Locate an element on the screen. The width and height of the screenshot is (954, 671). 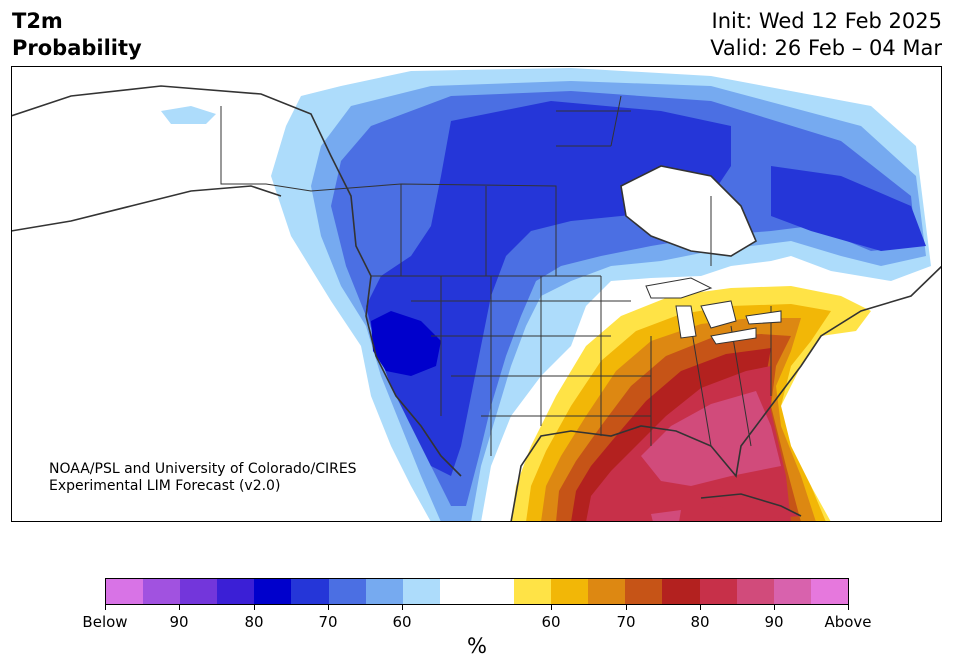
title-line-variable: T2m is located at coordinates (37, 21).